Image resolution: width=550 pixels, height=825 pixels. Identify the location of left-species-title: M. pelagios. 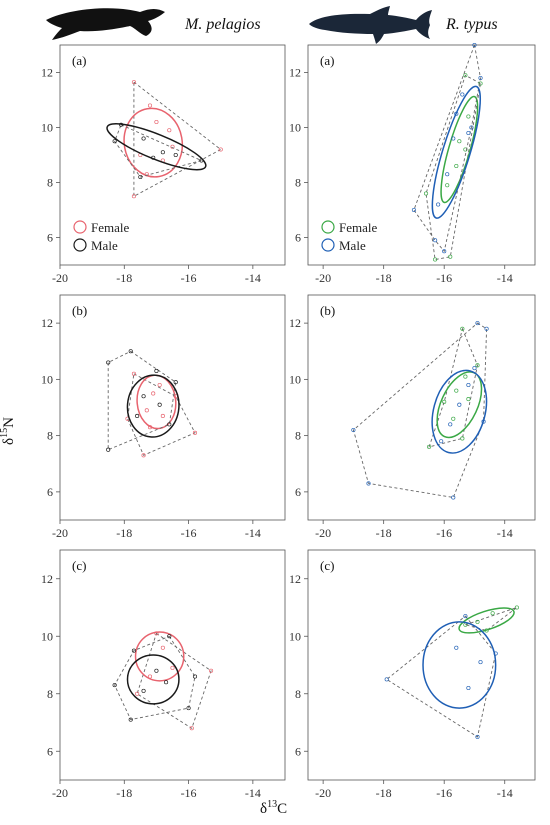
(222, 24).